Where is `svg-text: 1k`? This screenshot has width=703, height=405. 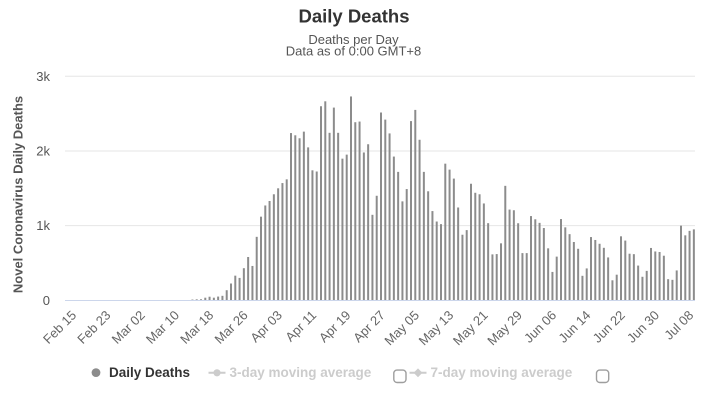
svg-text: 1k is located at coordinates (43, 225).